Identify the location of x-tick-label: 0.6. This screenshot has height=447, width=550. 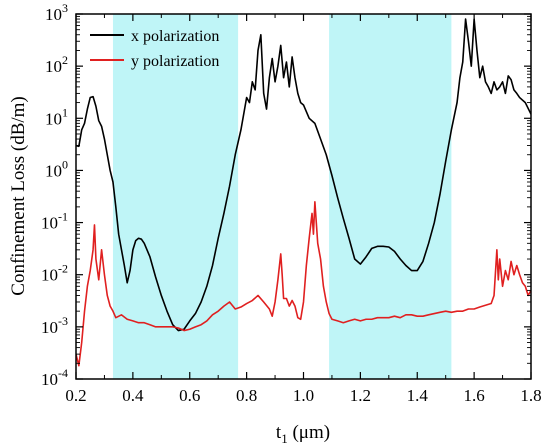
(189, 395).